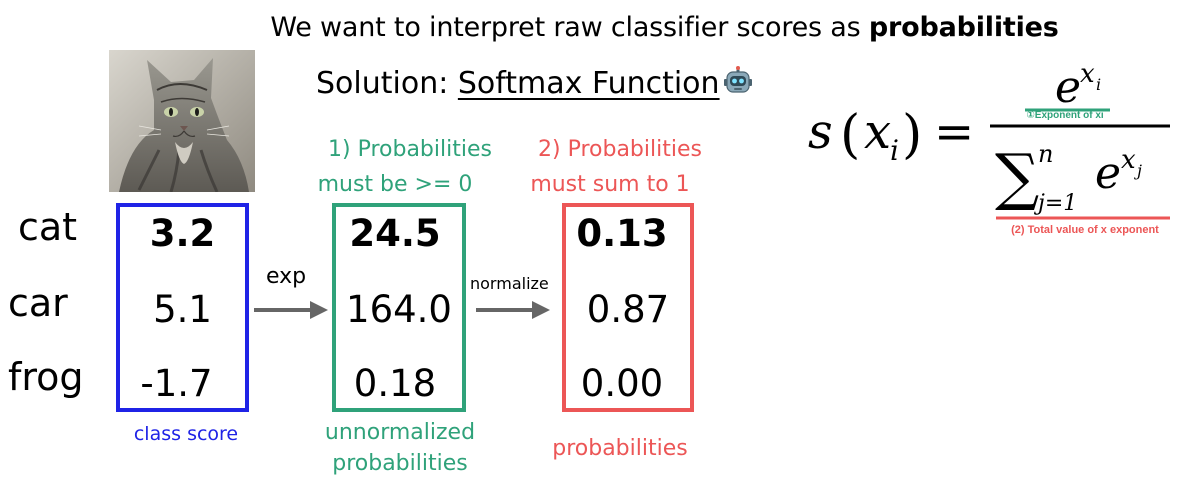 The width and height of the screenshot is (1179, 481). Describe the element at coordinates (410, 149) in the screenshot. I see `note-green-line1: 1) Probabilities` at that location.